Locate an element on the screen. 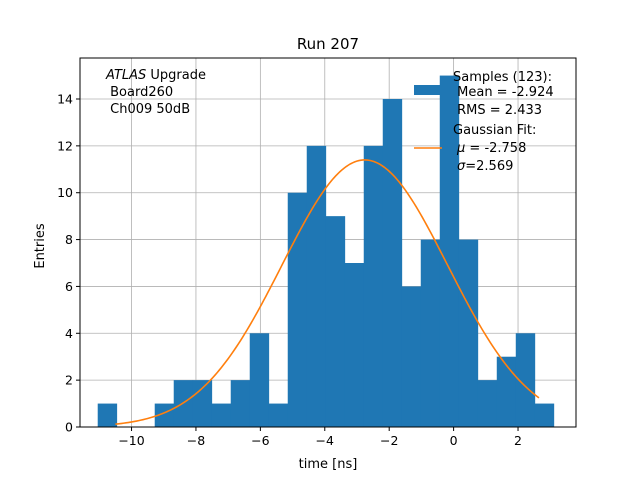 Image resolution: width=640 pixels, height=480 pixels. x-axis-ticks: −10 −8 −6 −4 −2 0 2 is located at coordinates (320, 437).